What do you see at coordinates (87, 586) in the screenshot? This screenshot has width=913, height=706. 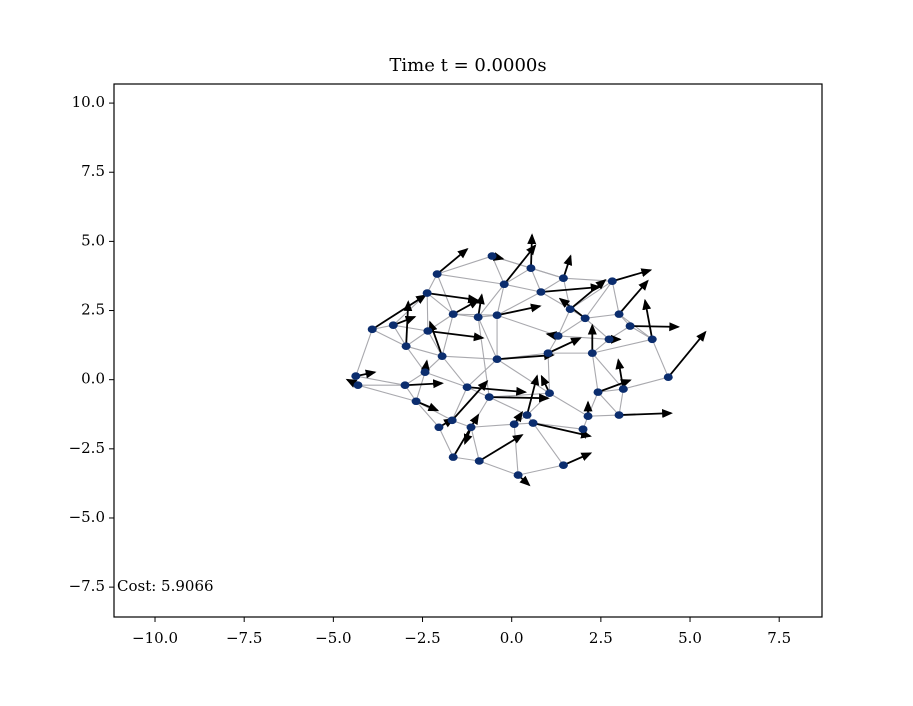 I see `y-tick-label: −7.5` at bounding box center [87, 586].